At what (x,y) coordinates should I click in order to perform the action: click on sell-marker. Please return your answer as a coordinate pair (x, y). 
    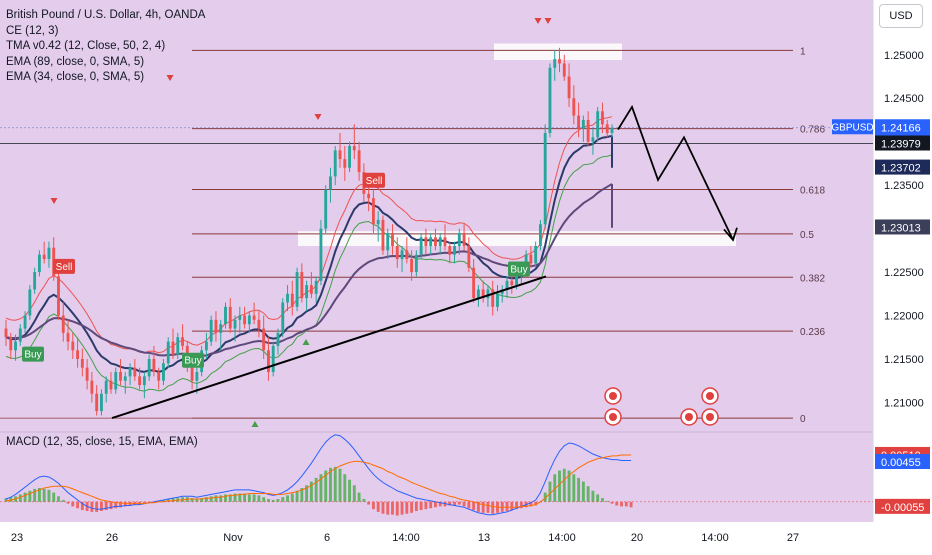
    Looking at the image, I should click on (548, 21).